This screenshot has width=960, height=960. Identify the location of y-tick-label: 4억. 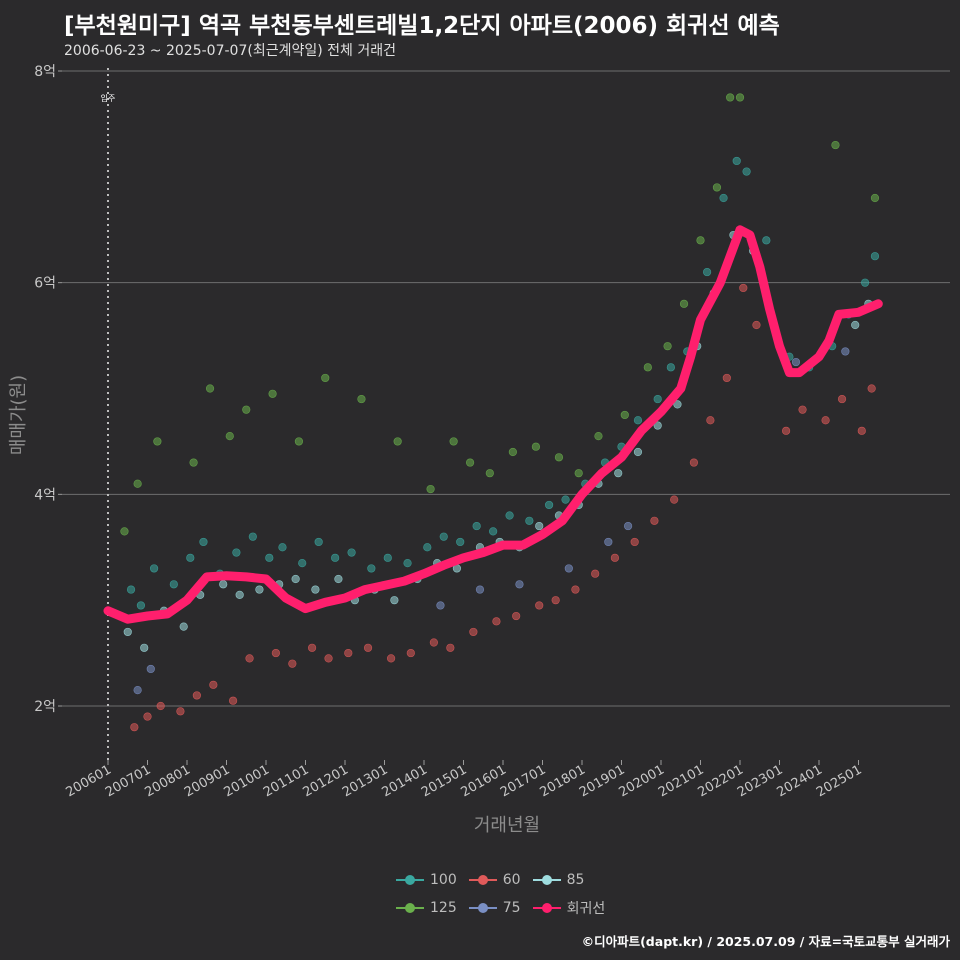
(45, 495).